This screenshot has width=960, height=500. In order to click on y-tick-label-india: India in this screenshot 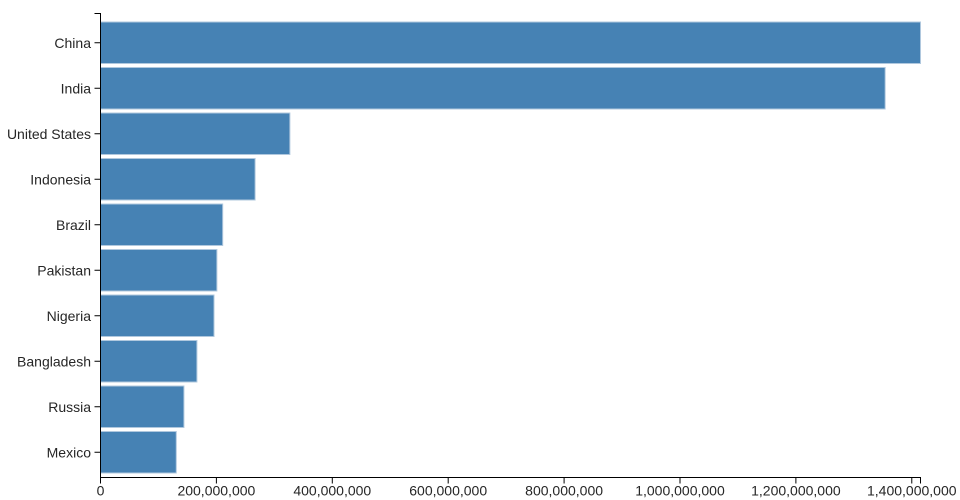, I will do `click(76, 88)`.